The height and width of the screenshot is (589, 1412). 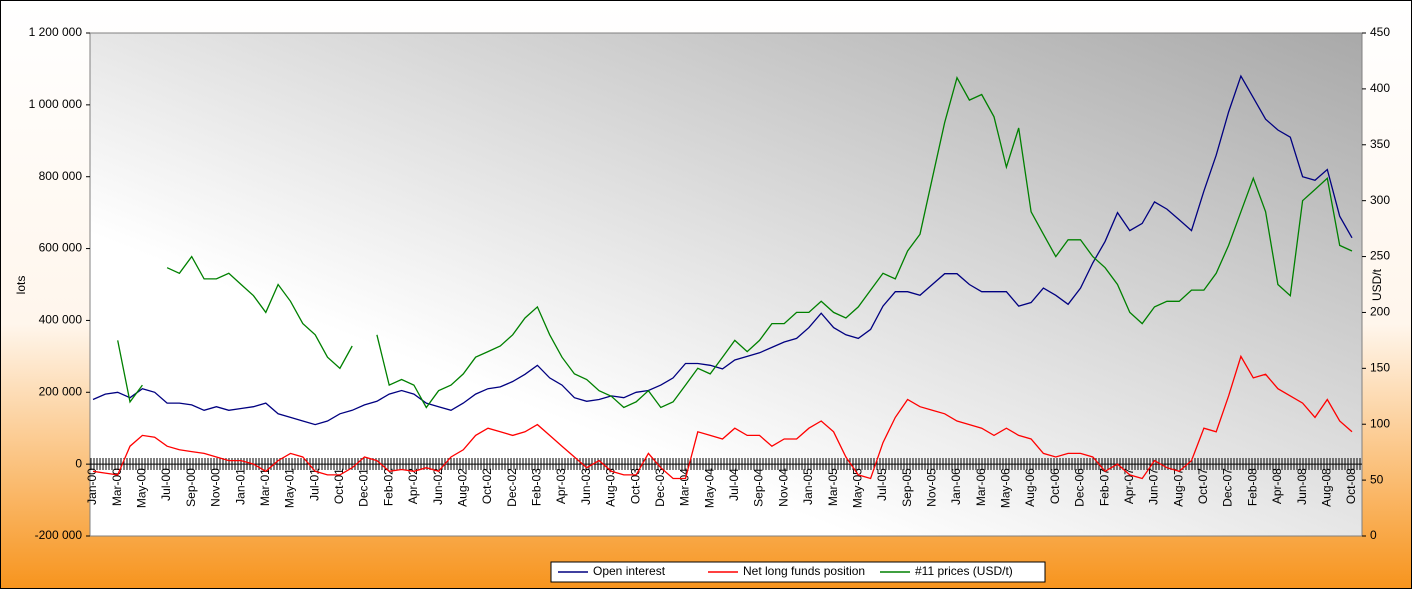 I want to click on x-tick-label: Oct-02, so click(x=487, y=486).